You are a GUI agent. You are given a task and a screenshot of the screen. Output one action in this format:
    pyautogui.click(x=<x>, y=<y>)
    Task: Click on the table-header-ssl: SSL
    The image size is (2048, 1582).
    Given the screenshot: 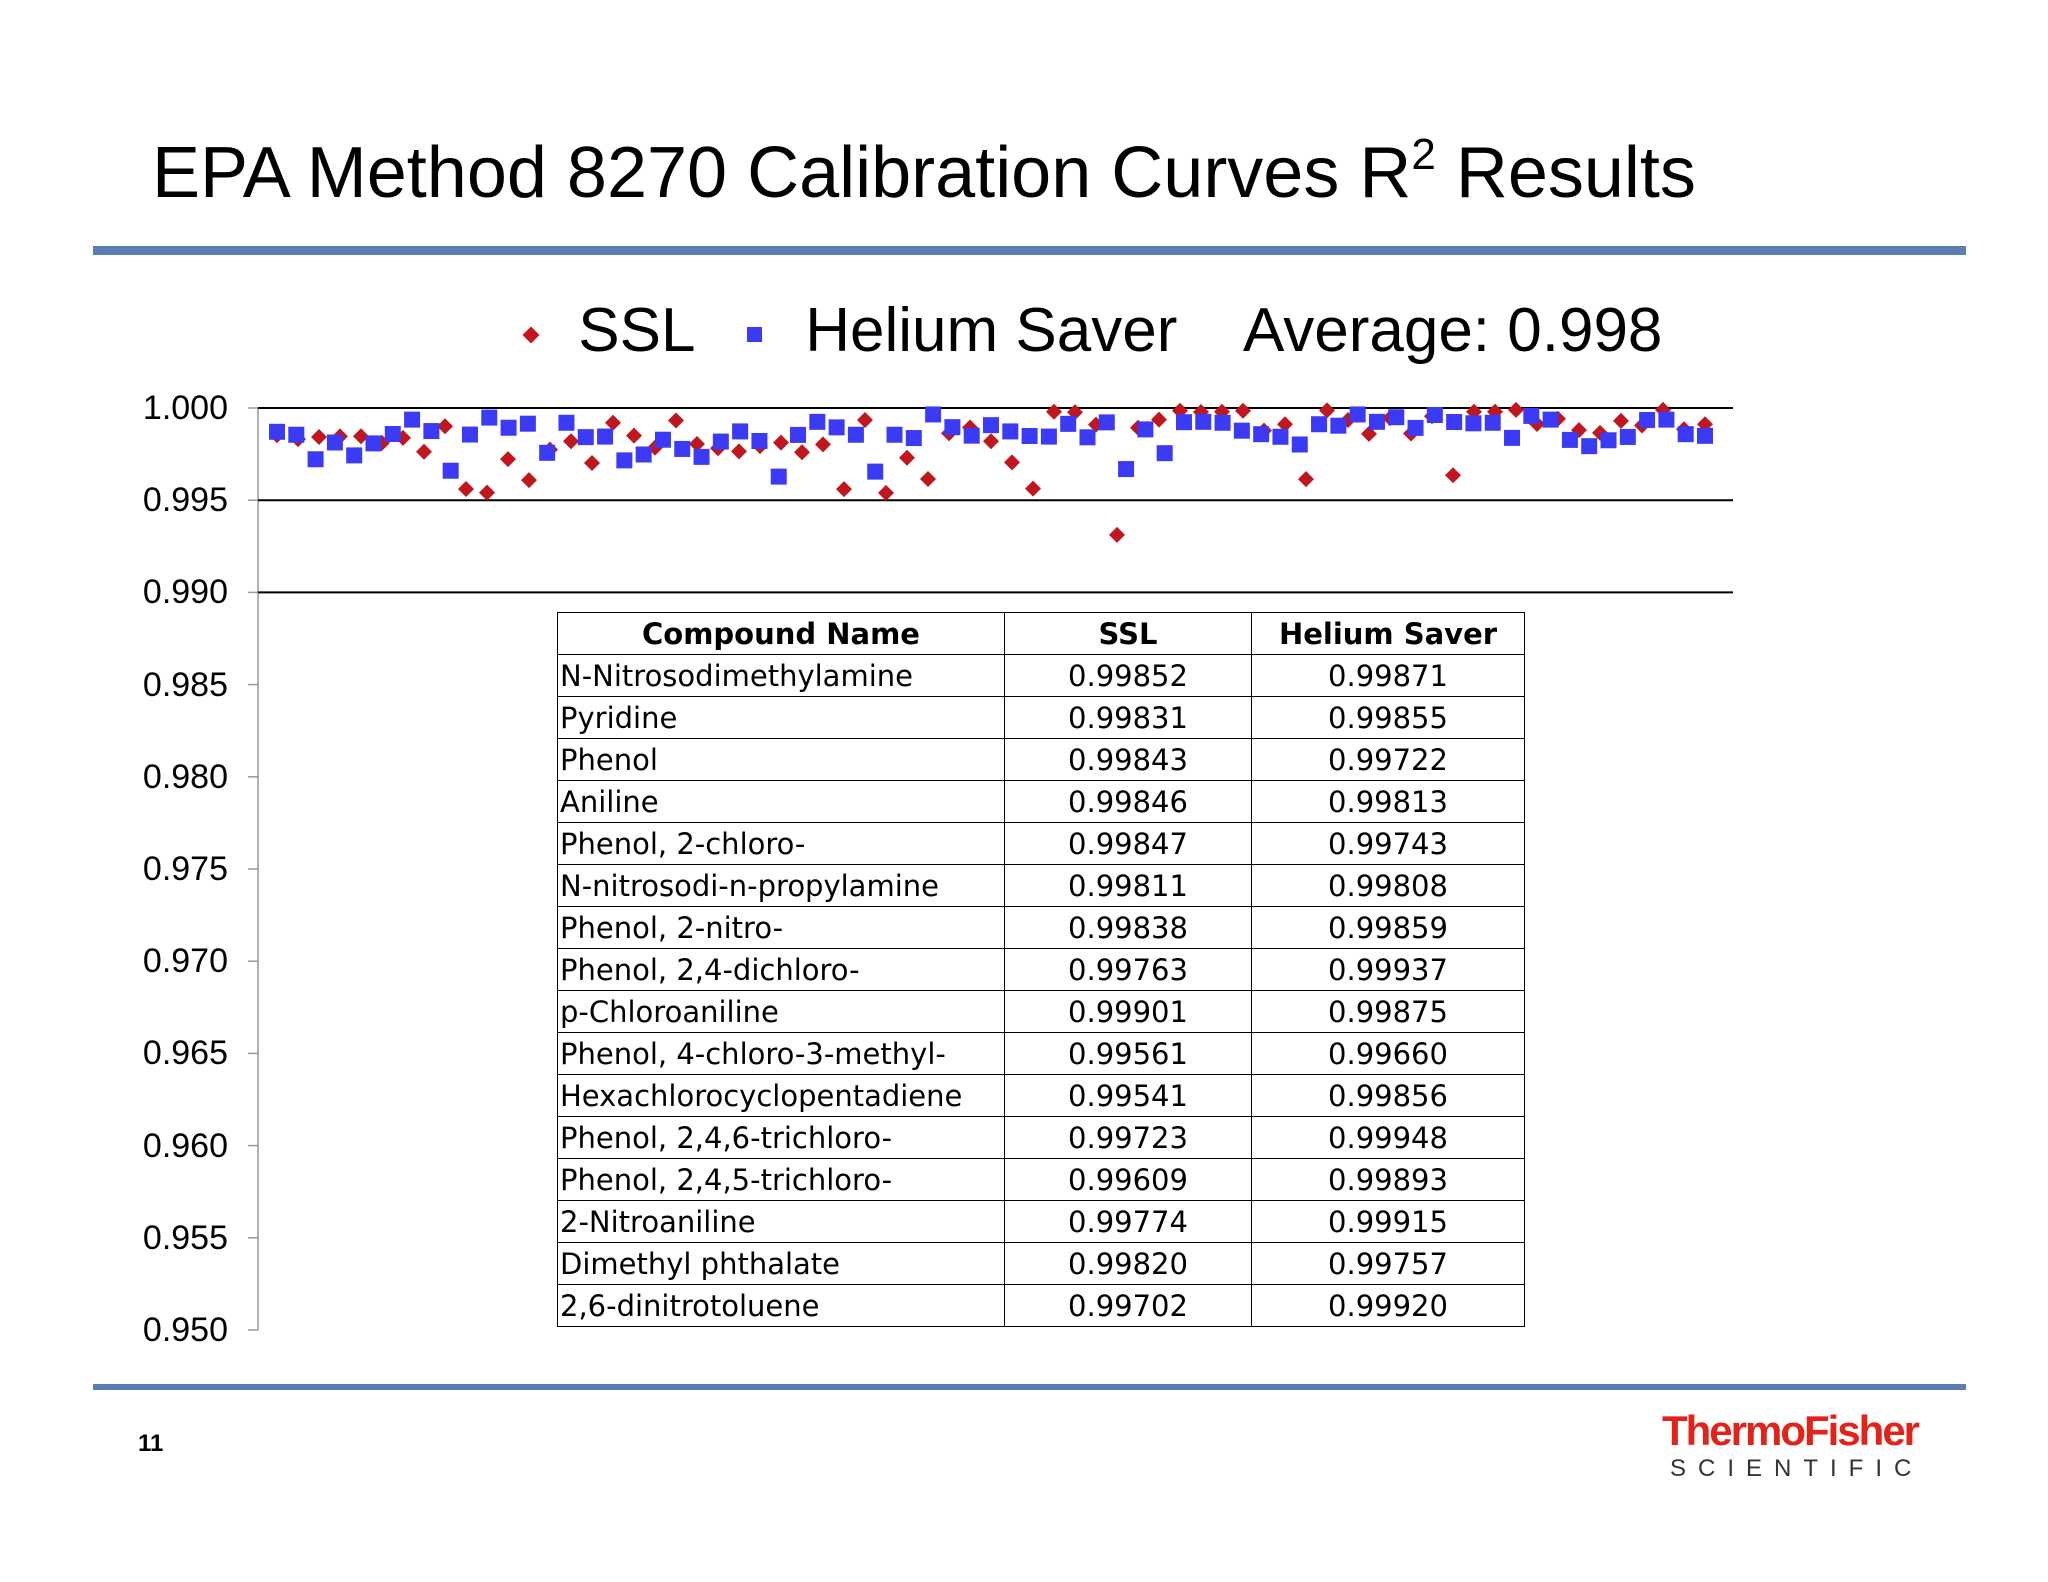 What is the action you would take?
    pyautogui.click(x=1128, y=633)
    